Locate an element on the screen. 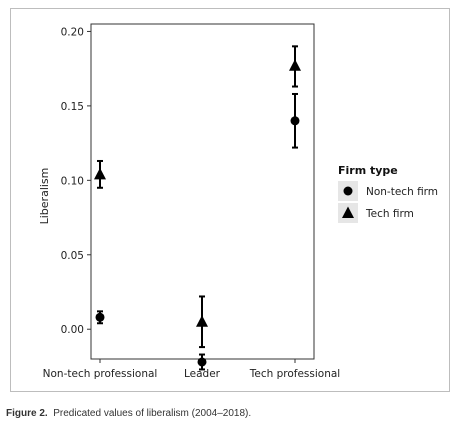 The width and height of the screenshot is (457, 429). y-tick-label: 0.15 is located at coordinates (72, 107).